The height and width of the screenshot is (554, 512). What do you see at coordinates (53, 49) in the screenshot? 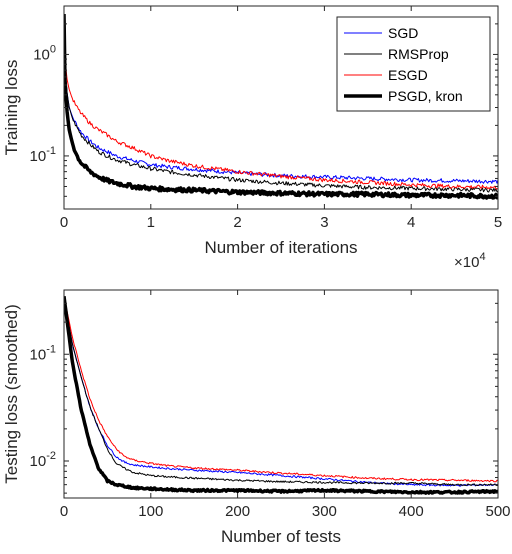
I see `y-tick-exponent: 0` at bounding box center [53, 49].